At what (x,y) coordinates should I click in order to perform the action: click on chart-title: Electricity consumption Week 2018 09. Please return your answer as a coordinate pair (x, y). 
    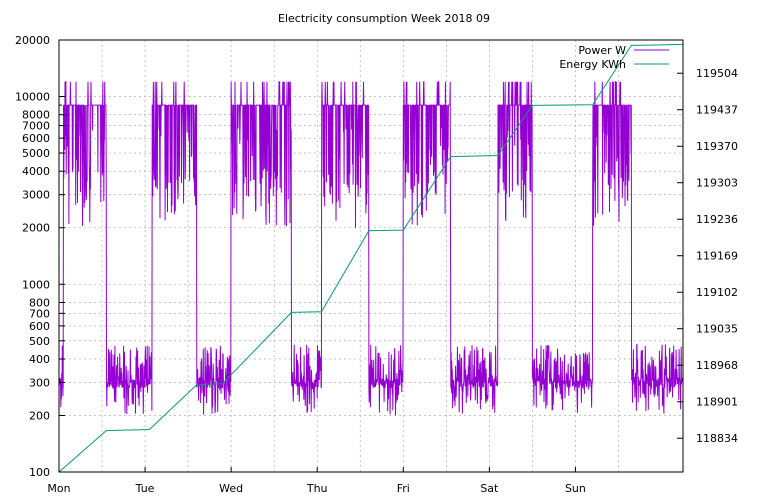
    Looking at the image, I should click on (384, 18).